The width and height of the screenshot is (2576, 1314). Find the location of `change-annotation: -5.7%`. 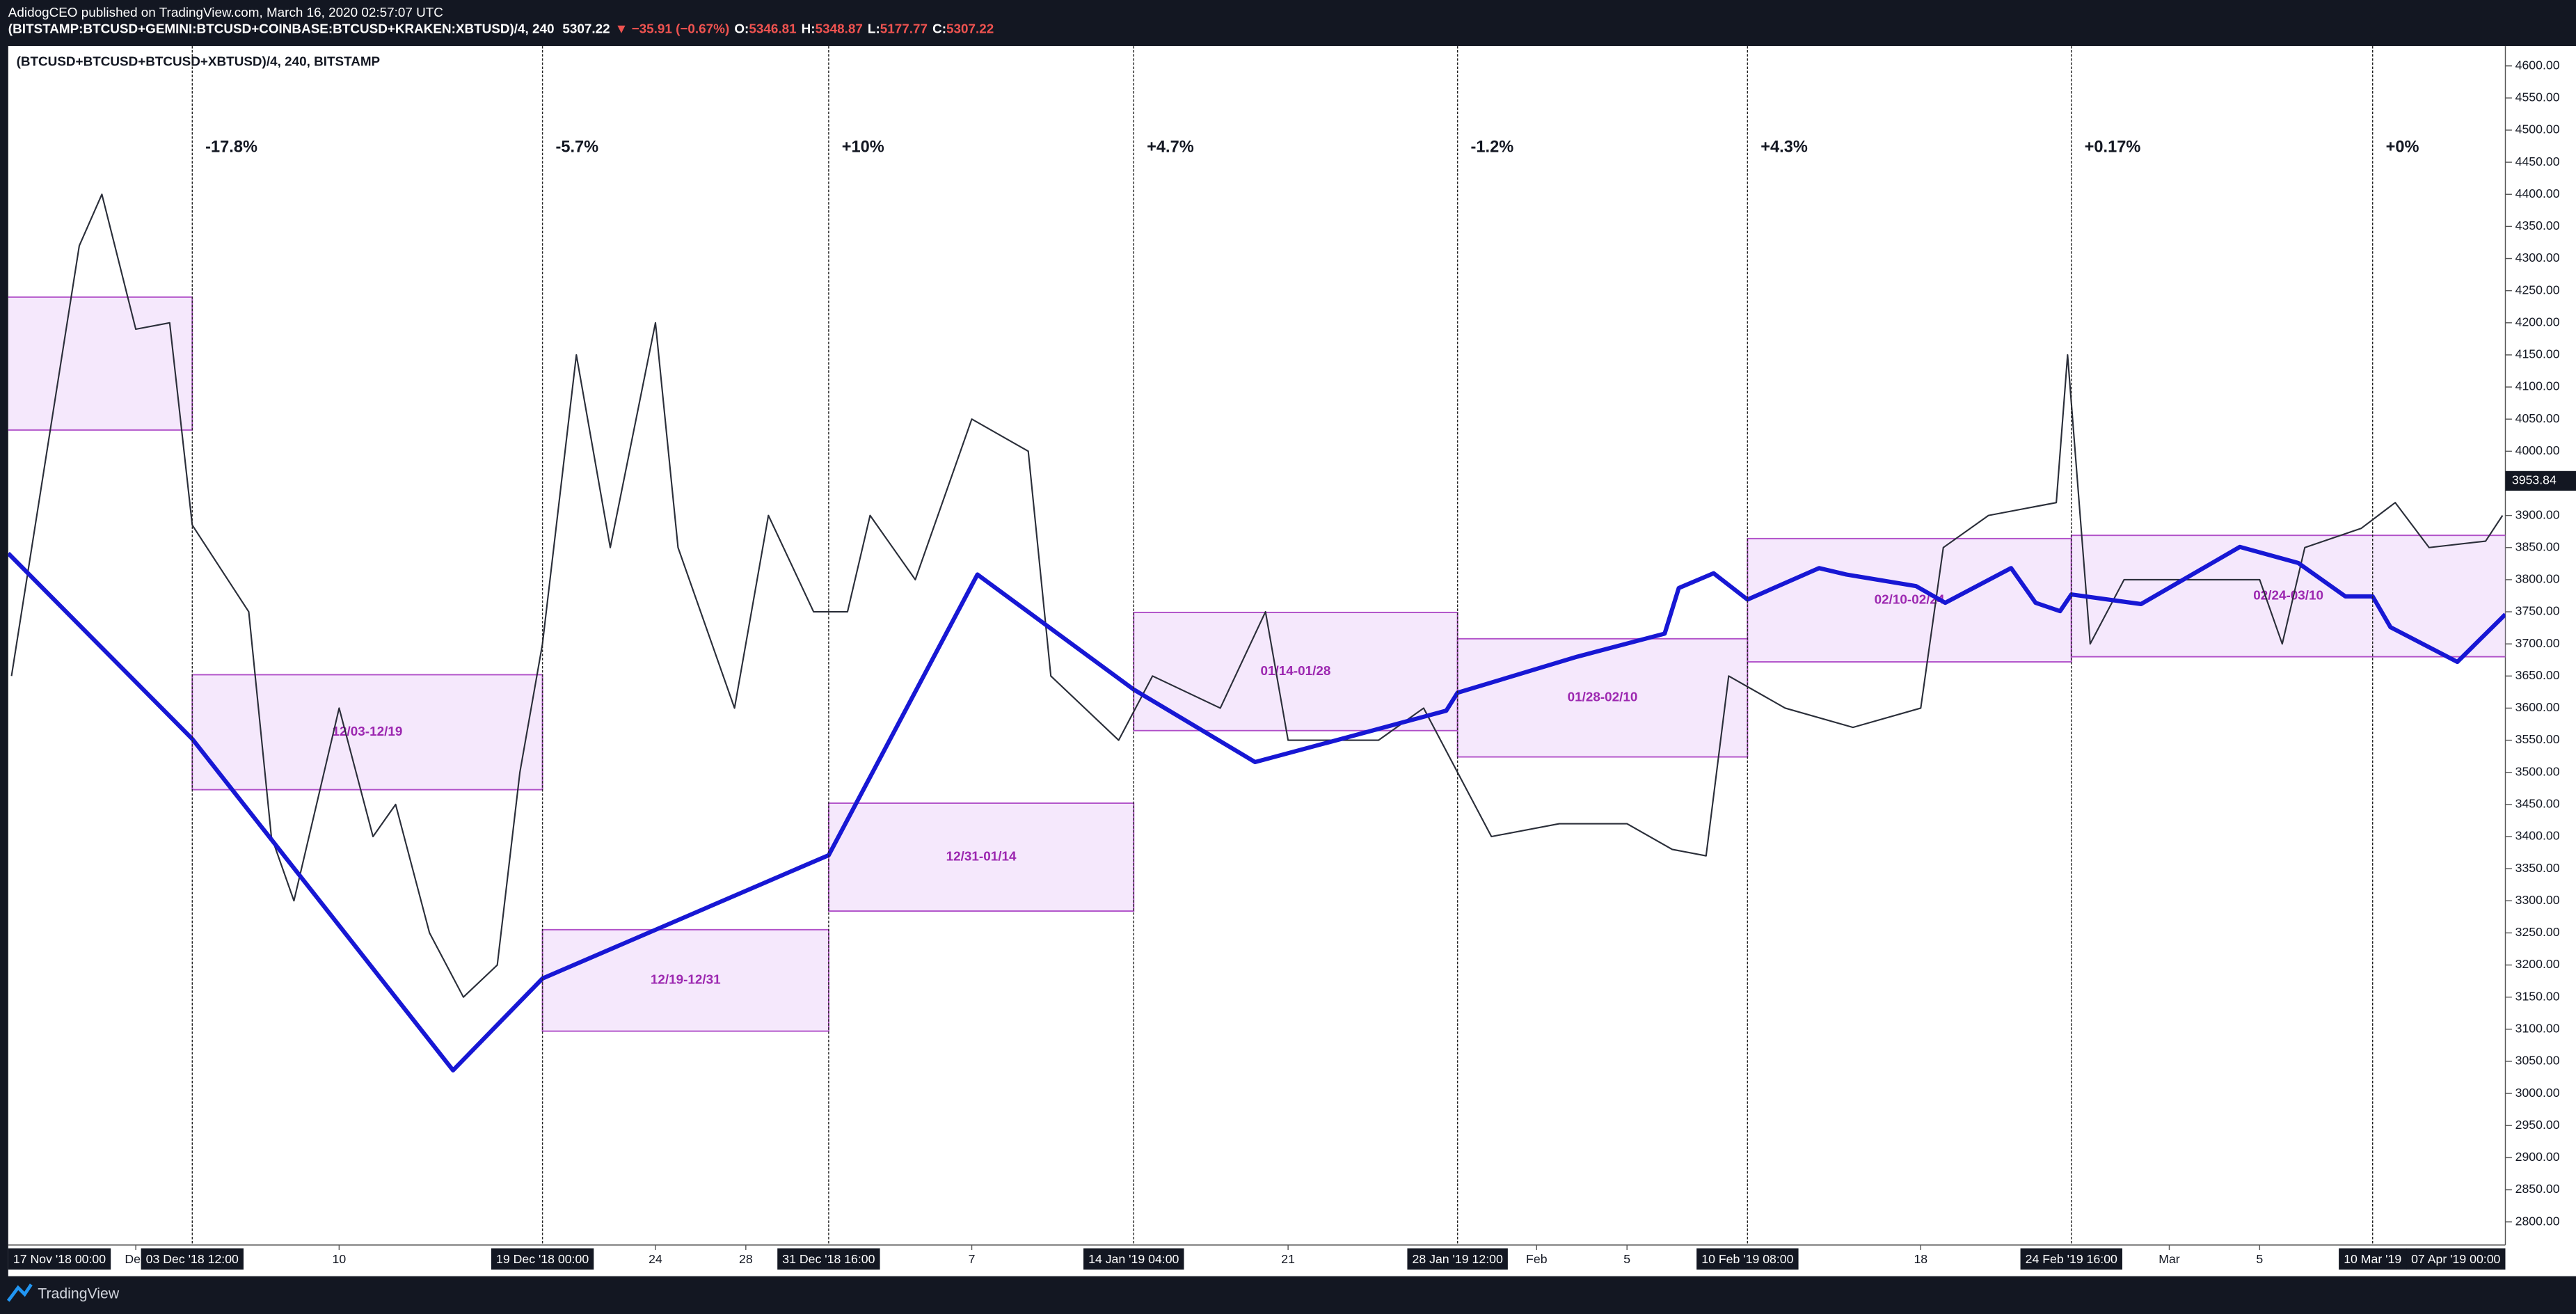

change-annotation: -5.7% is located at coordinates (576, 147).